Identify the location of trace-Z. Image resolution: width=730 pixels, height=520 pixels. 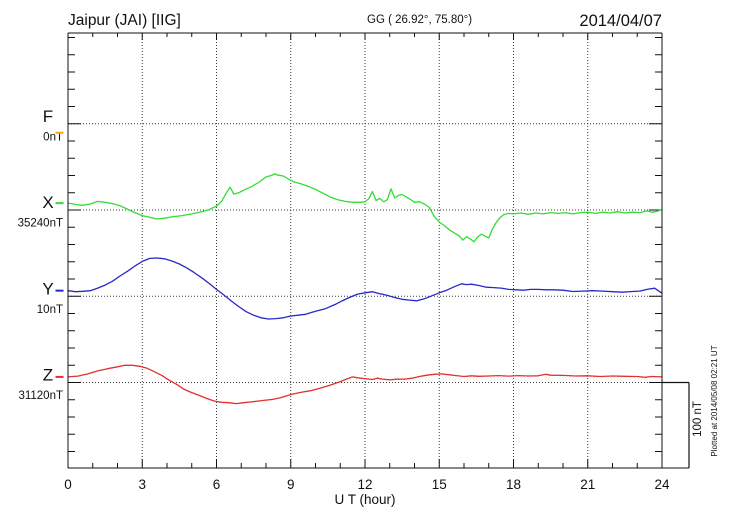
(365, 384).